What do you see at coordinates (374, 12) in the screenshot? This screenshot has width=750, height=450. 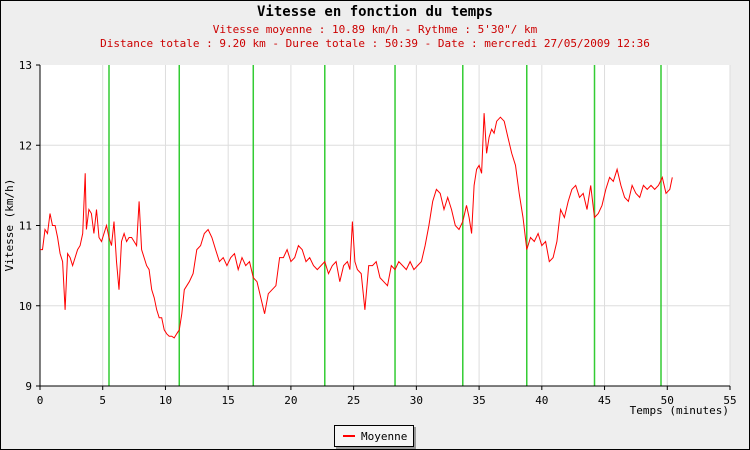 I see `chart-title: Vitesse en fonction du temps` at bounding box center [374, 12].